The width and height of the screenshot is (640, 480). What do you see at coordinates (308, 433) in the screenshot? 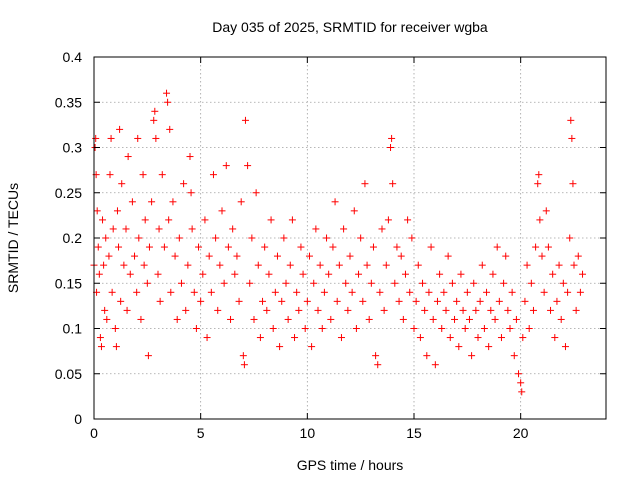
I see `x-tick-label: 10` at bounding box center [308, 433].